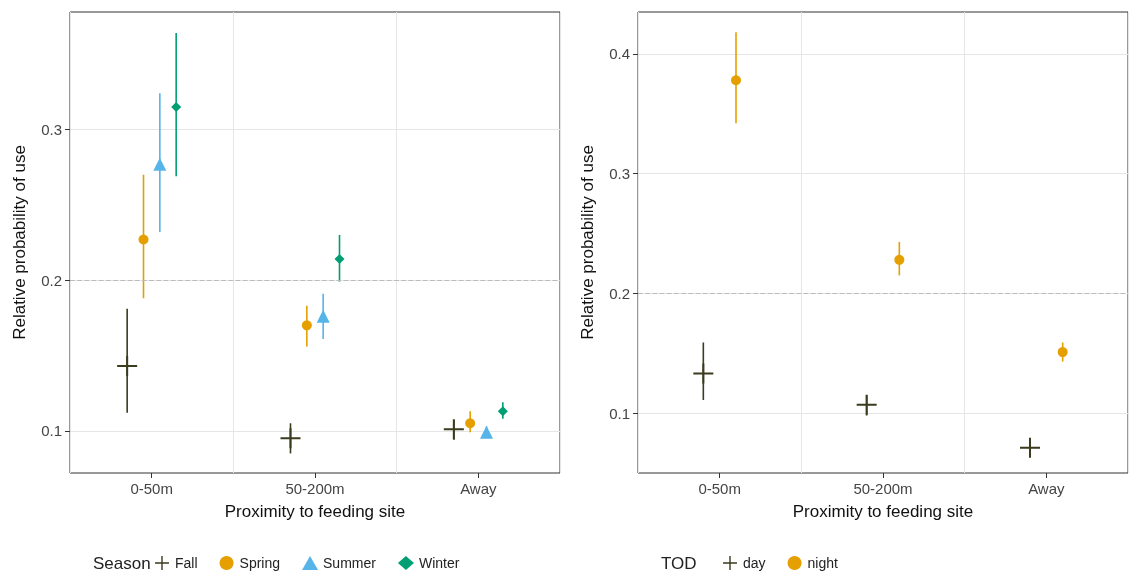  I want to click on y-tick-label: 0.4, so click(619, 54).